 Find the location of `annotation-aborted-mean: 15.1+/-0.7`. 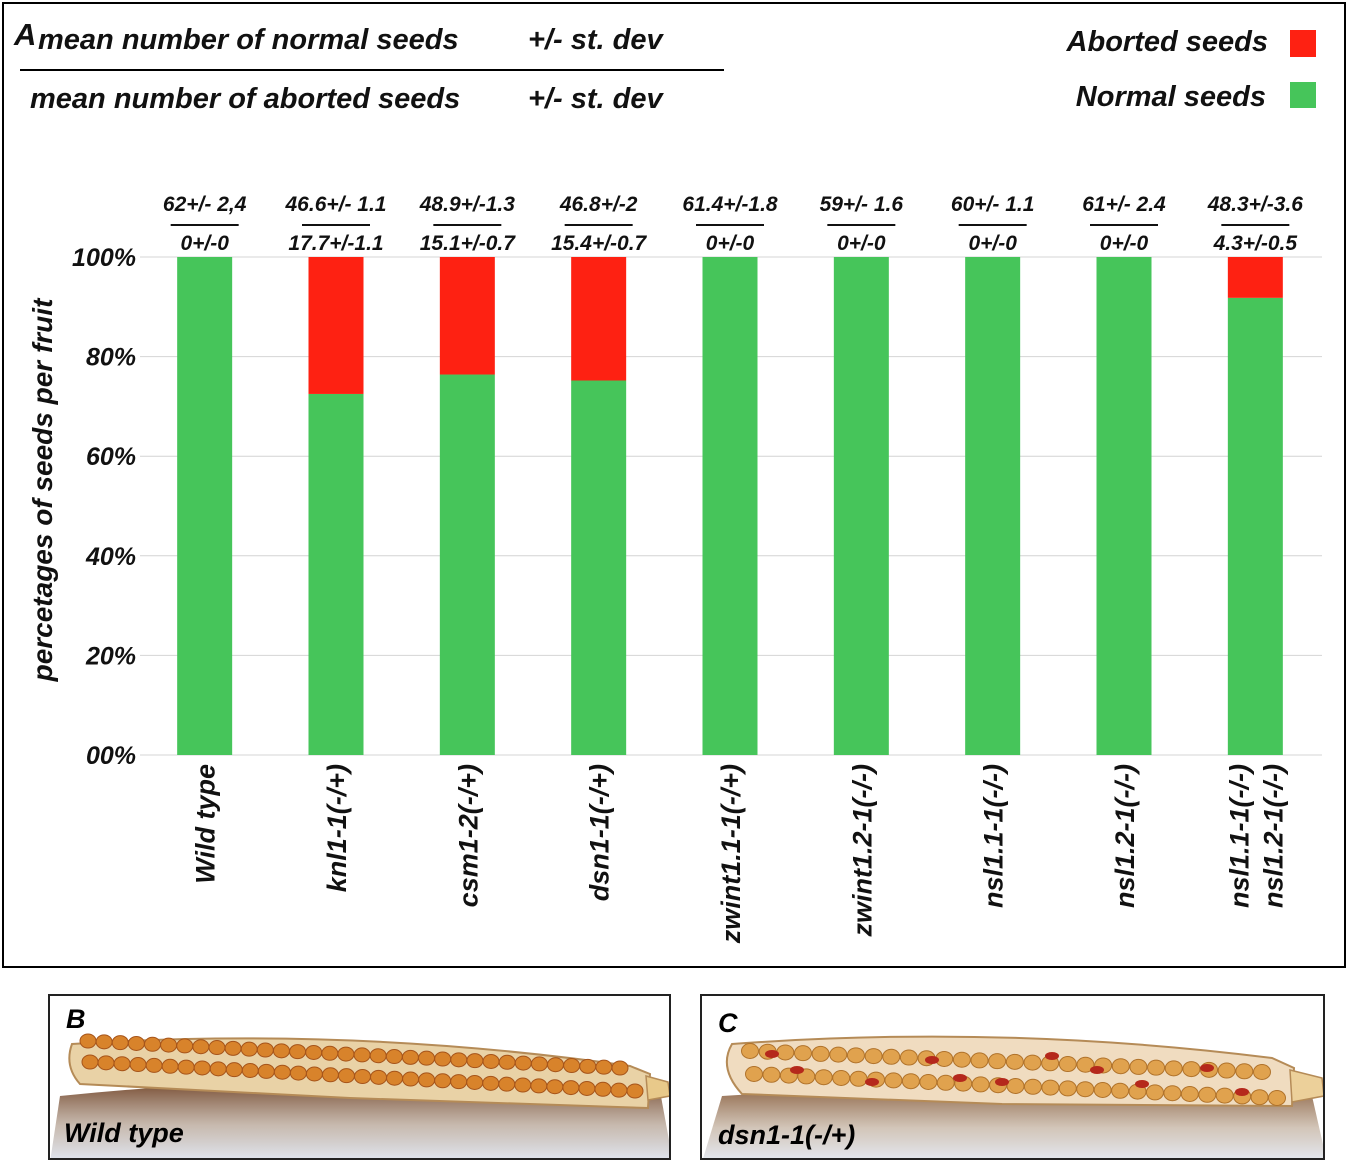

annotation-aborted-mean: 15.1+/-0.7 is located at coordinates (468, 243).